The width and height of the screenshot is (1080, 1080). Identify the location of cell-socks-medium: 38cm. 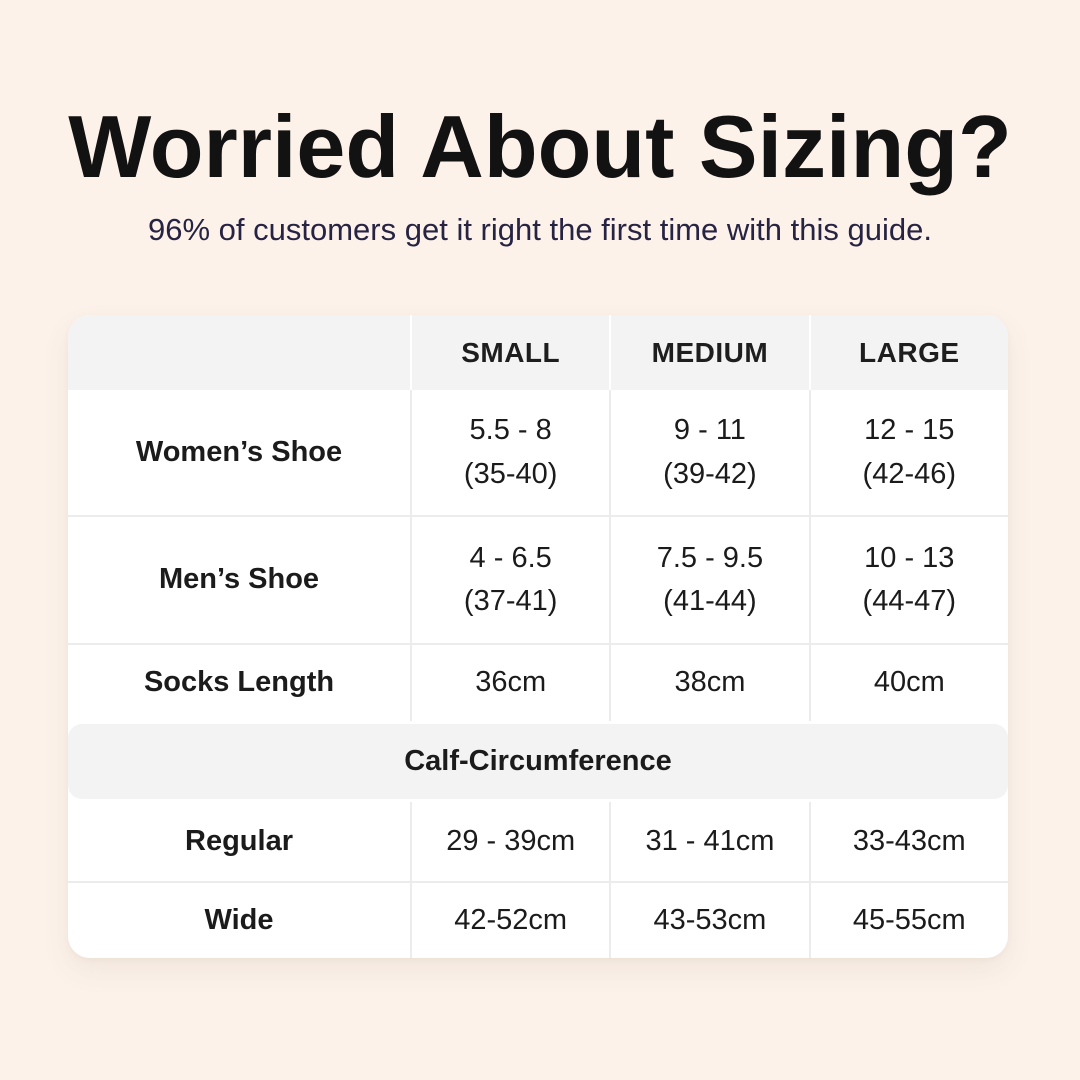
(711, 683).